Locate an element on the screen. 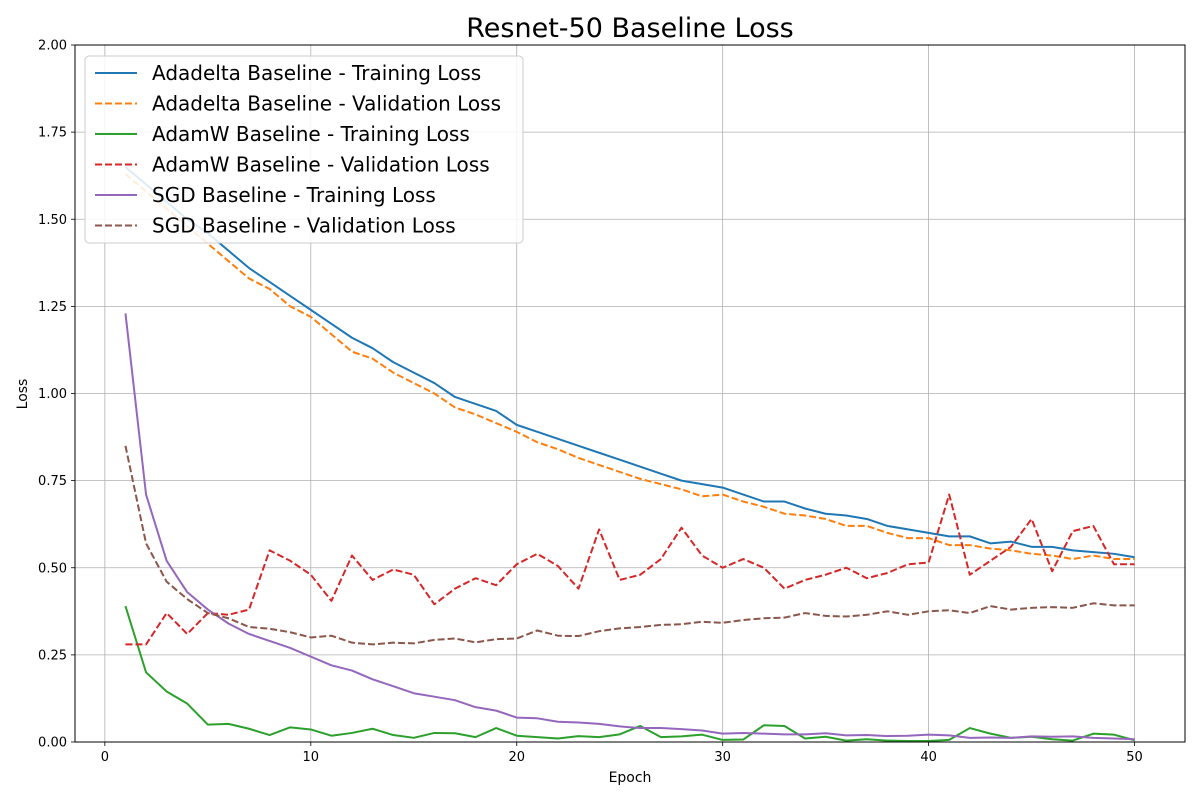  chart-title: Resnet-50 Baseline Loss is located at coordinates (630, 28).